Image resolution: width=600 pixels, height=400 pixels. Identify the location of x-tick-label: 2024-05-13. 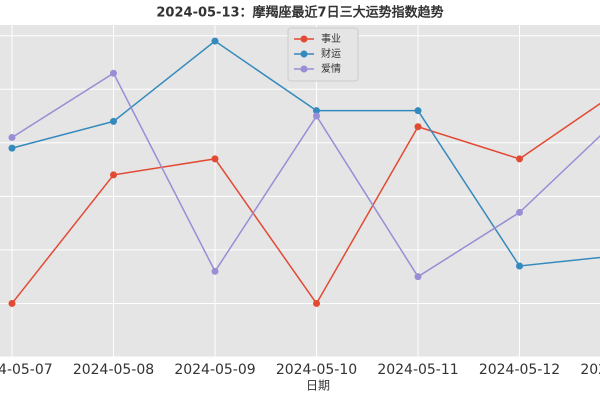
(590, 370).